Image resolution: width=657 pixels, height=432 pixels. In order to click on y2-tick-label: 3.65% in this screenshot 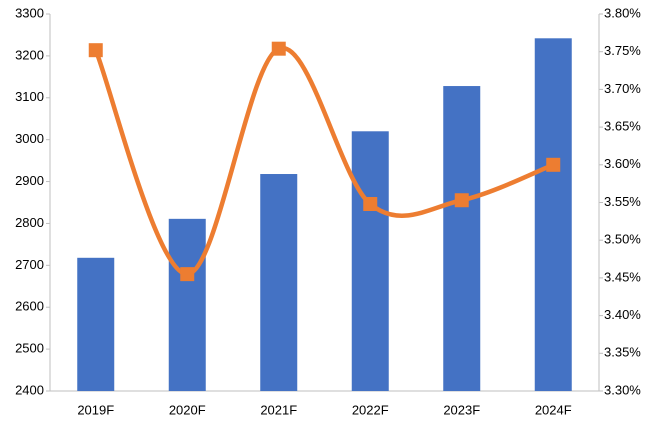, I will do `click(622, 126)`.